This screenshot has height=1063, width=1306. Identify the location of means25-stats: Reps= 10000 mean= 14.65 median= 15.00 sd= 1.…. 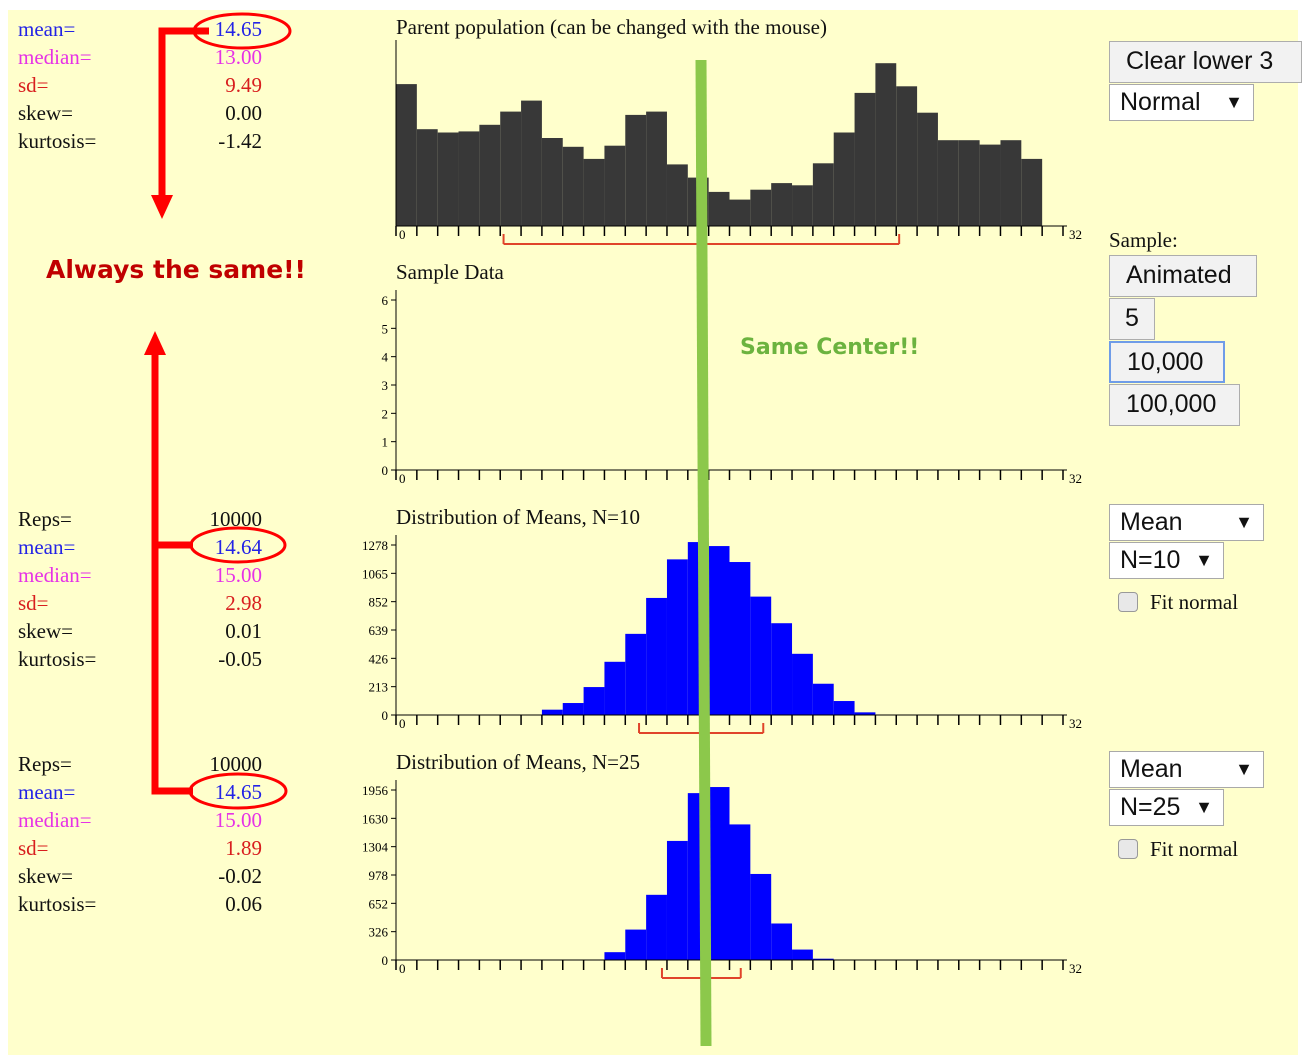
(143, 834).